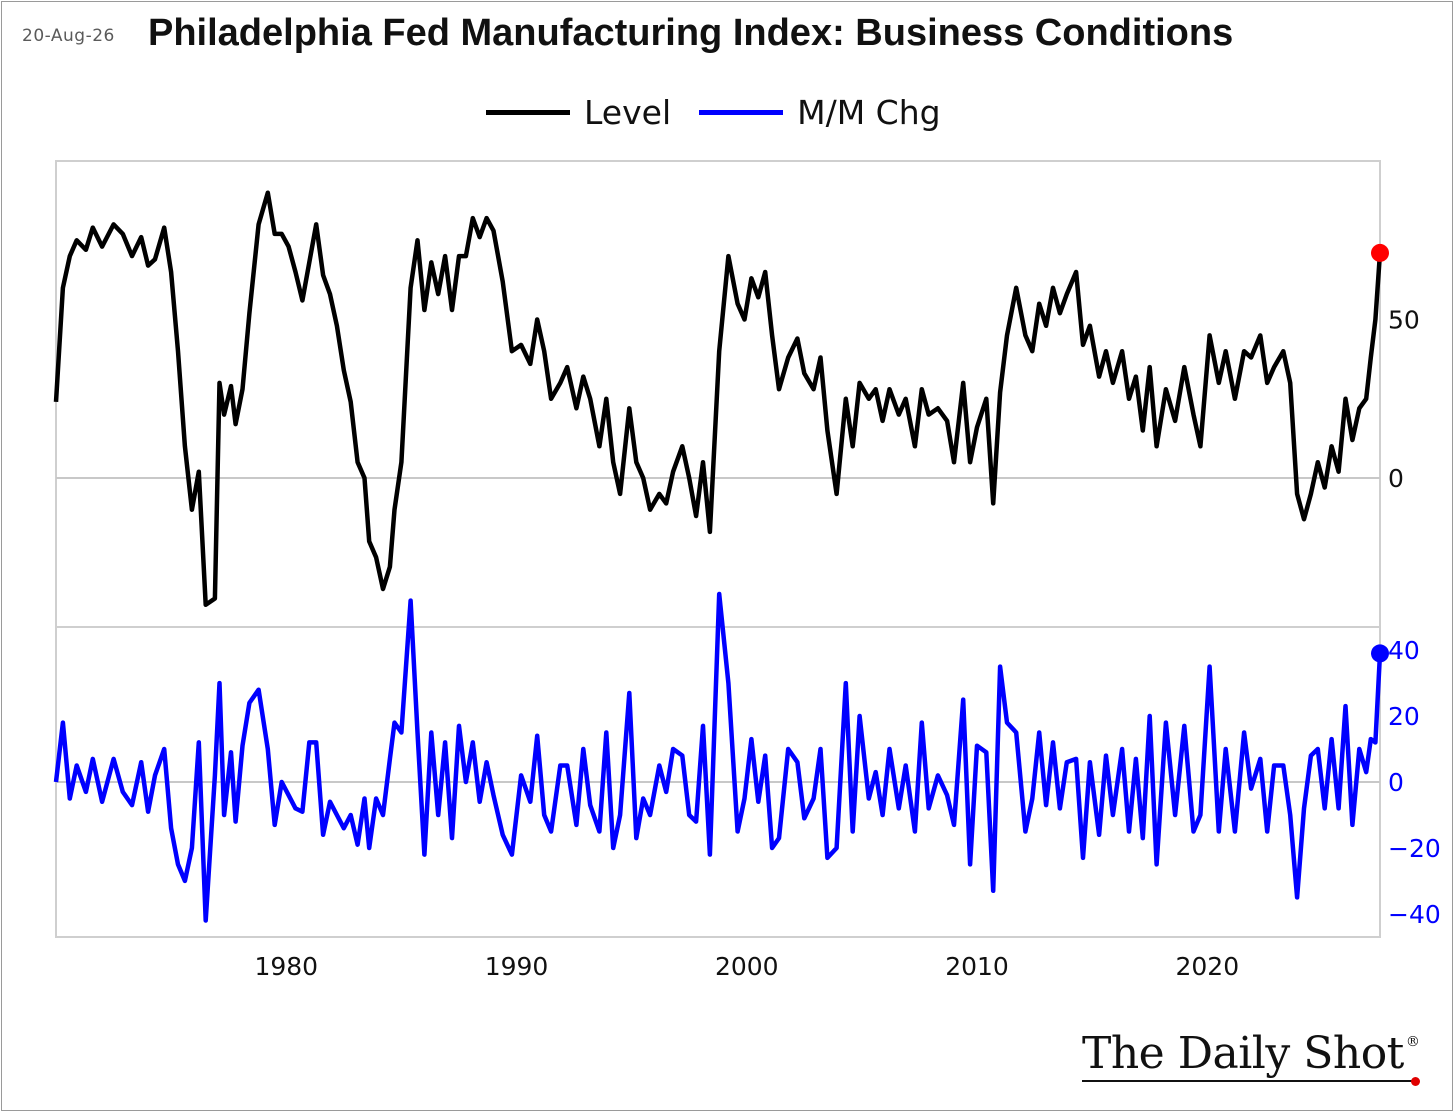 This screenshot has width=1456, height=1114. What do you see at coordinates (741, 112) in the screenshot?
I see `legend-swatch-mm-chg` at bounding box center [741, 112].